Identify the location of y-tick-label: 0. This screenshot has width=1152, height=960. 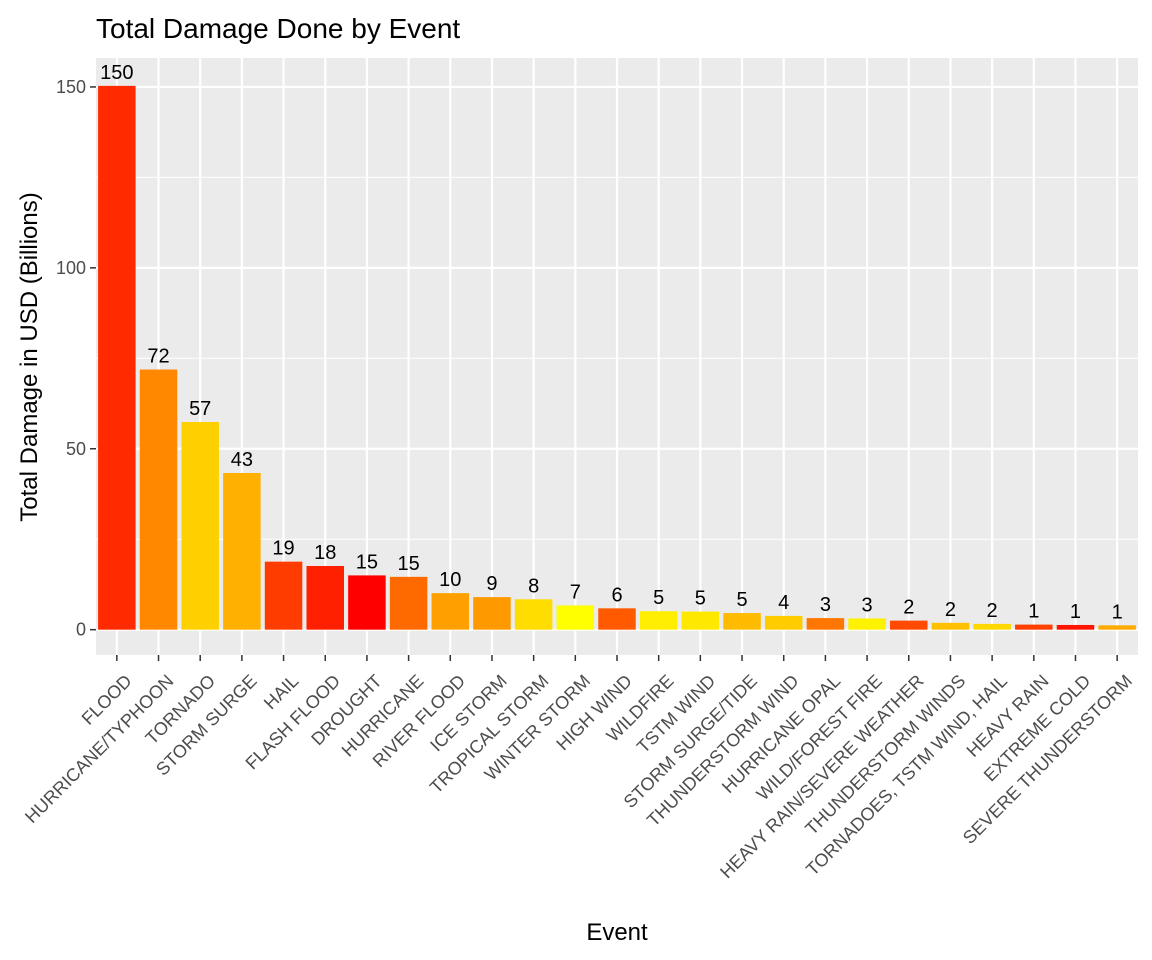
(81, 630).